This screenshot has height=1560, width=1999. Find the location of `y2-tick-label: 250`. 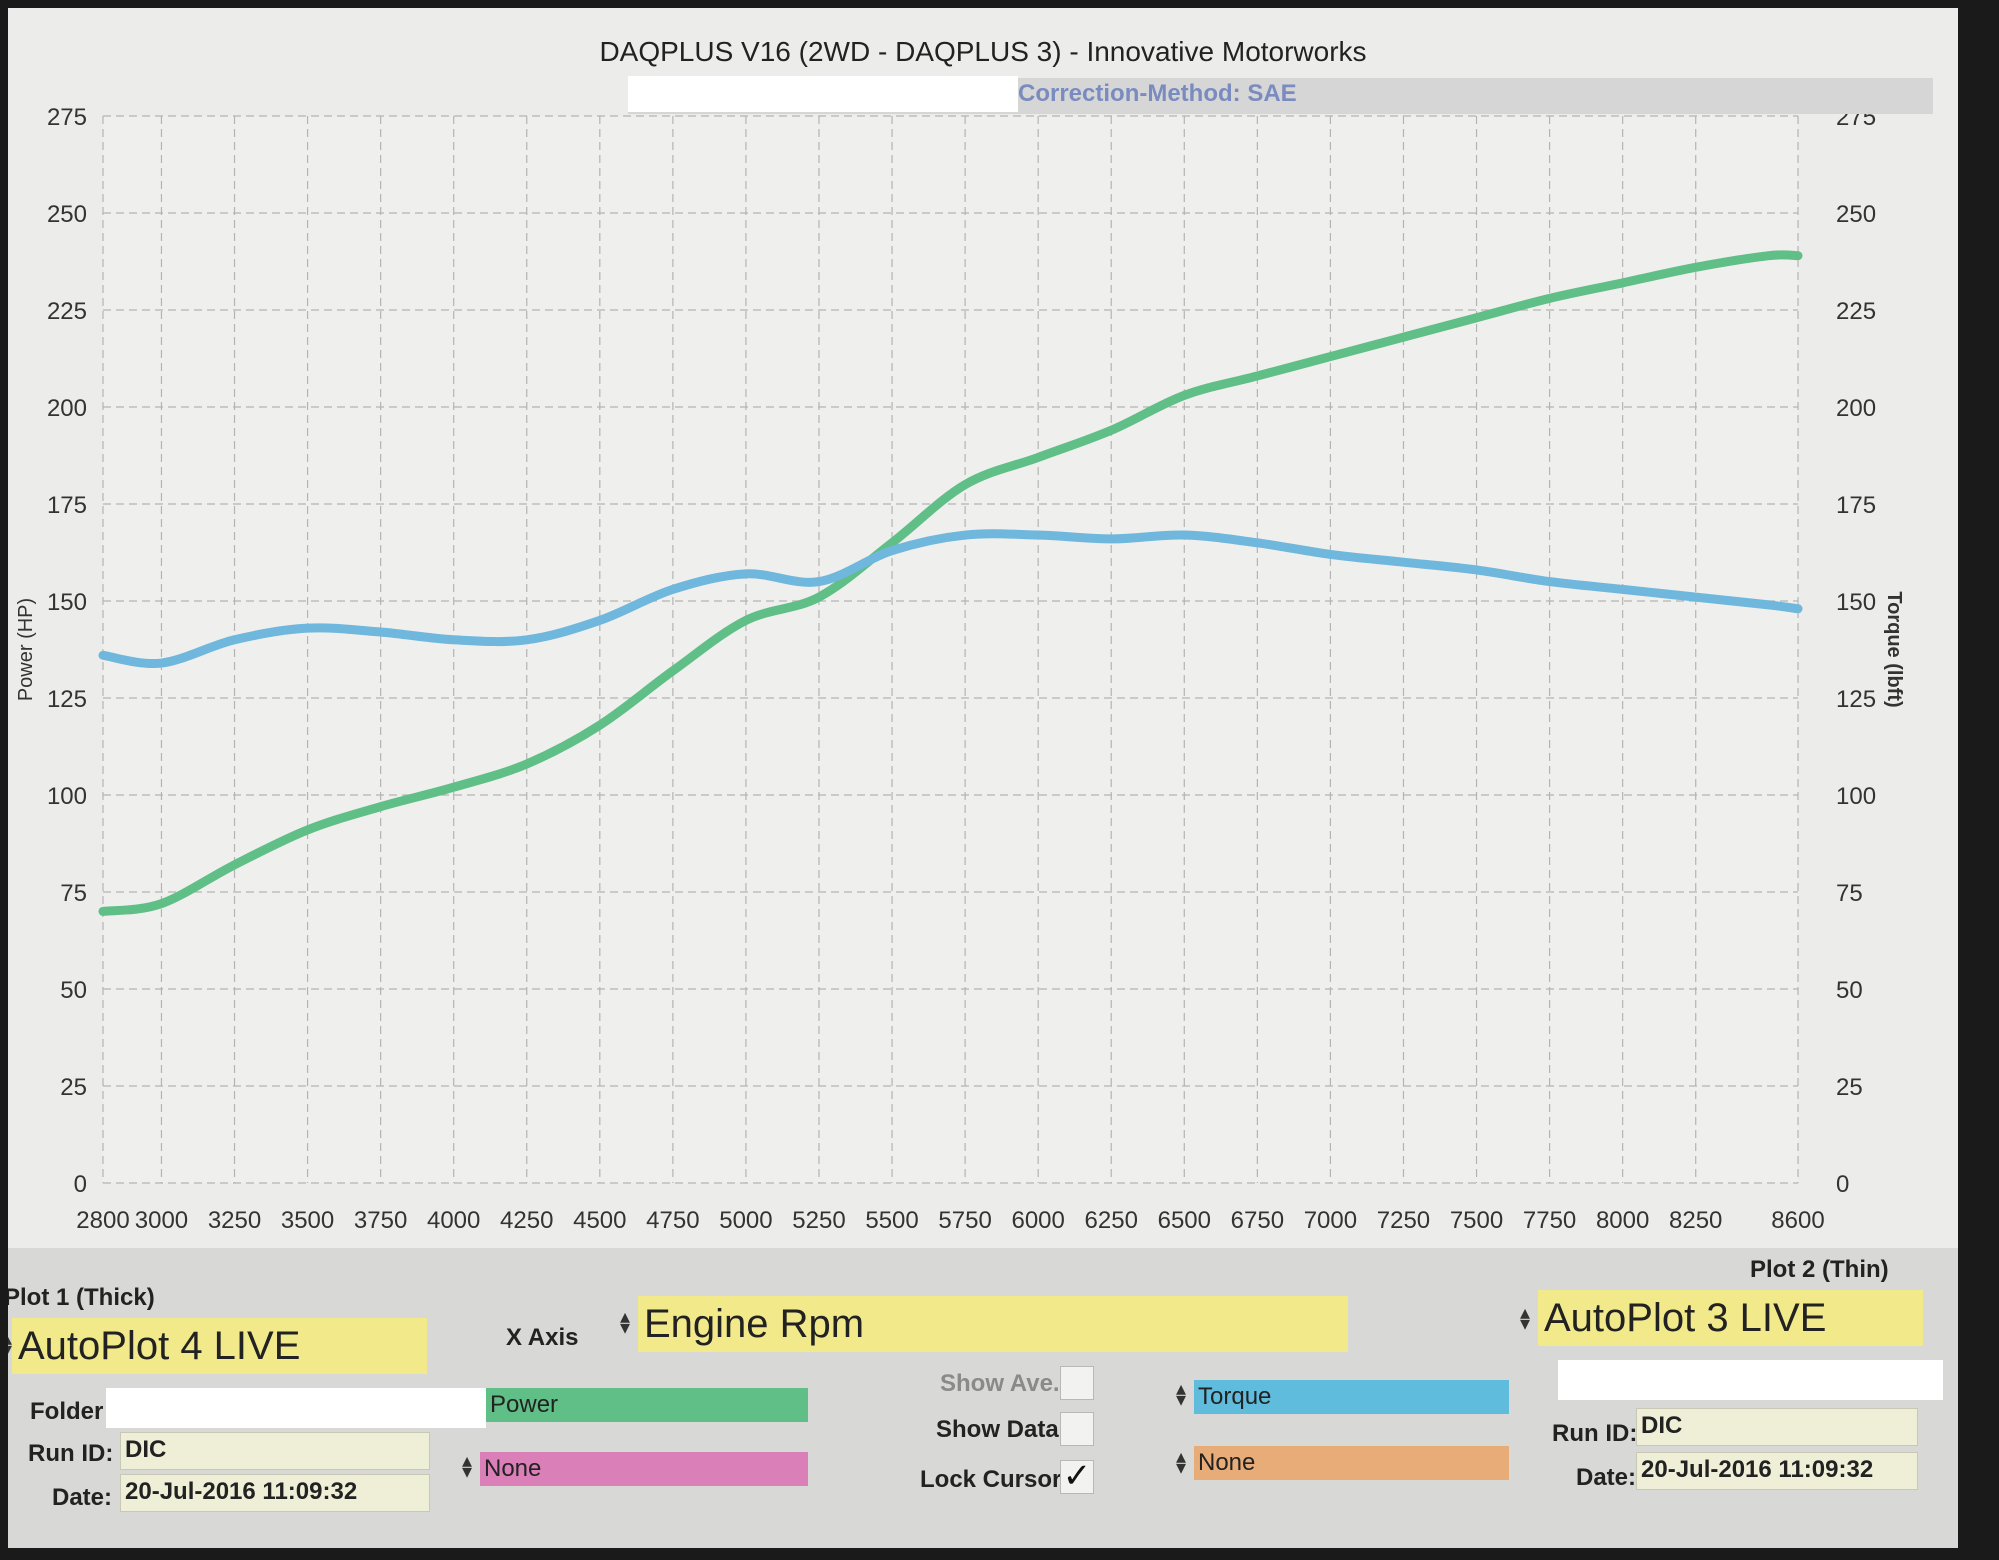

y2-tick-label: 250 is located at coordinates (1856, 214).